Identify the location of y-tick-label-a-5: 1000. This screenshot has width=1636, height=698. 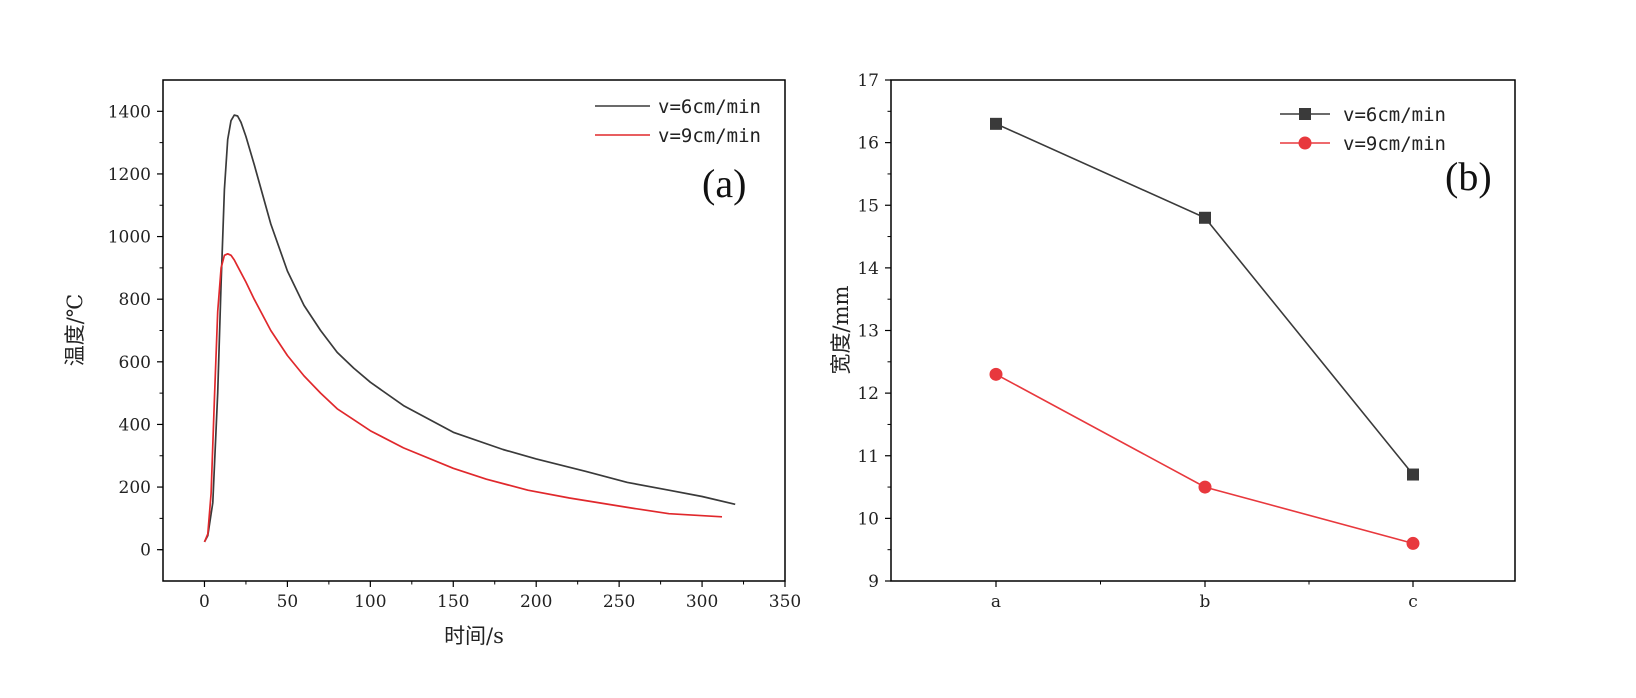
(129, 238).